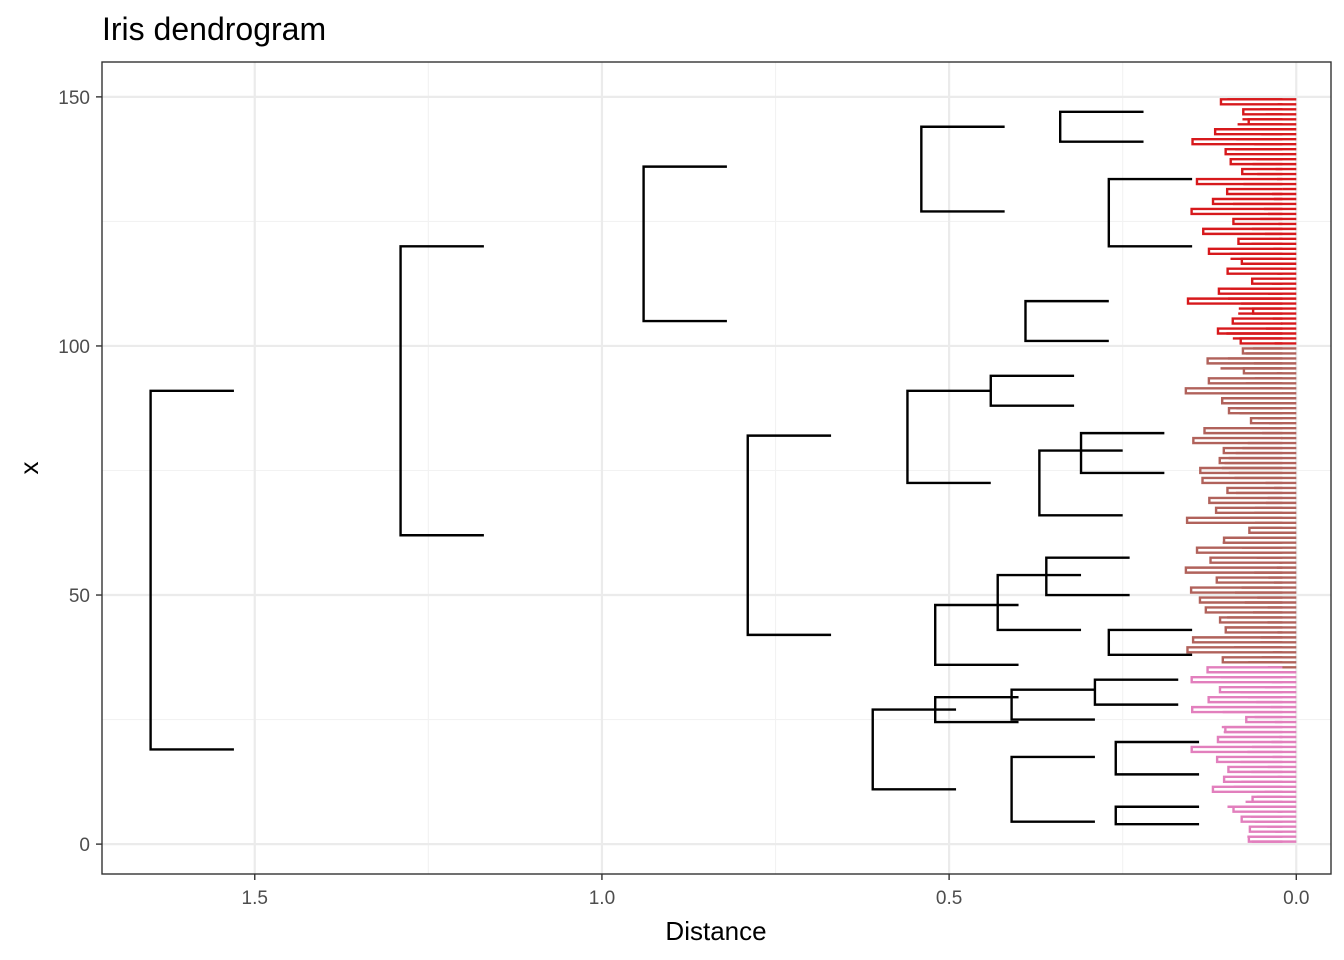 The image size is (1344, 960). I want to click on y-axis-title: x, so click(29, 468).